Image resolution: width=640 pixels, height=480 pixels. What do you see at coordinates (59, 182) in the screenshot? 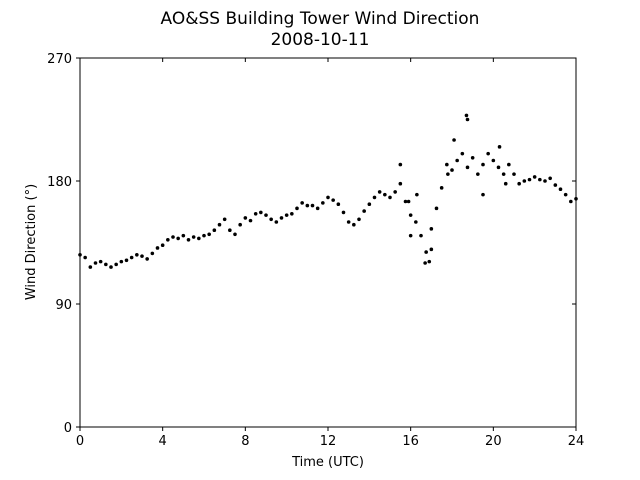
I see `y-tick-label: 180` at bounding box center [59, 182].